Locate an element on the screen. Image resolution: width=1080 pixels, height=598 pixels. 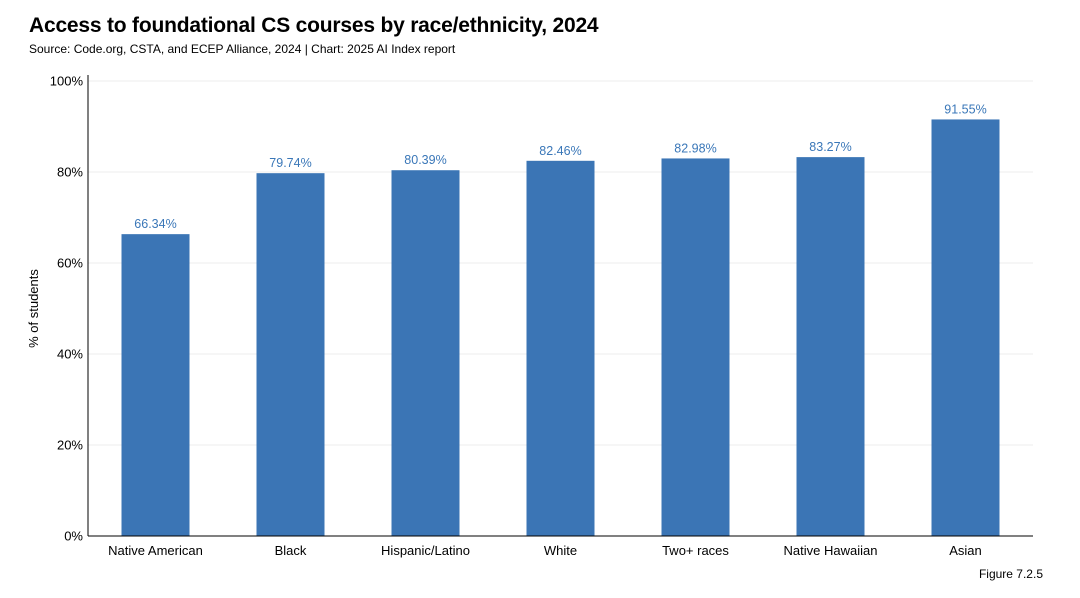
y-axis-ticks: 0% 20% 40% 60% 80% 100% is located at coordinates (67, 309).